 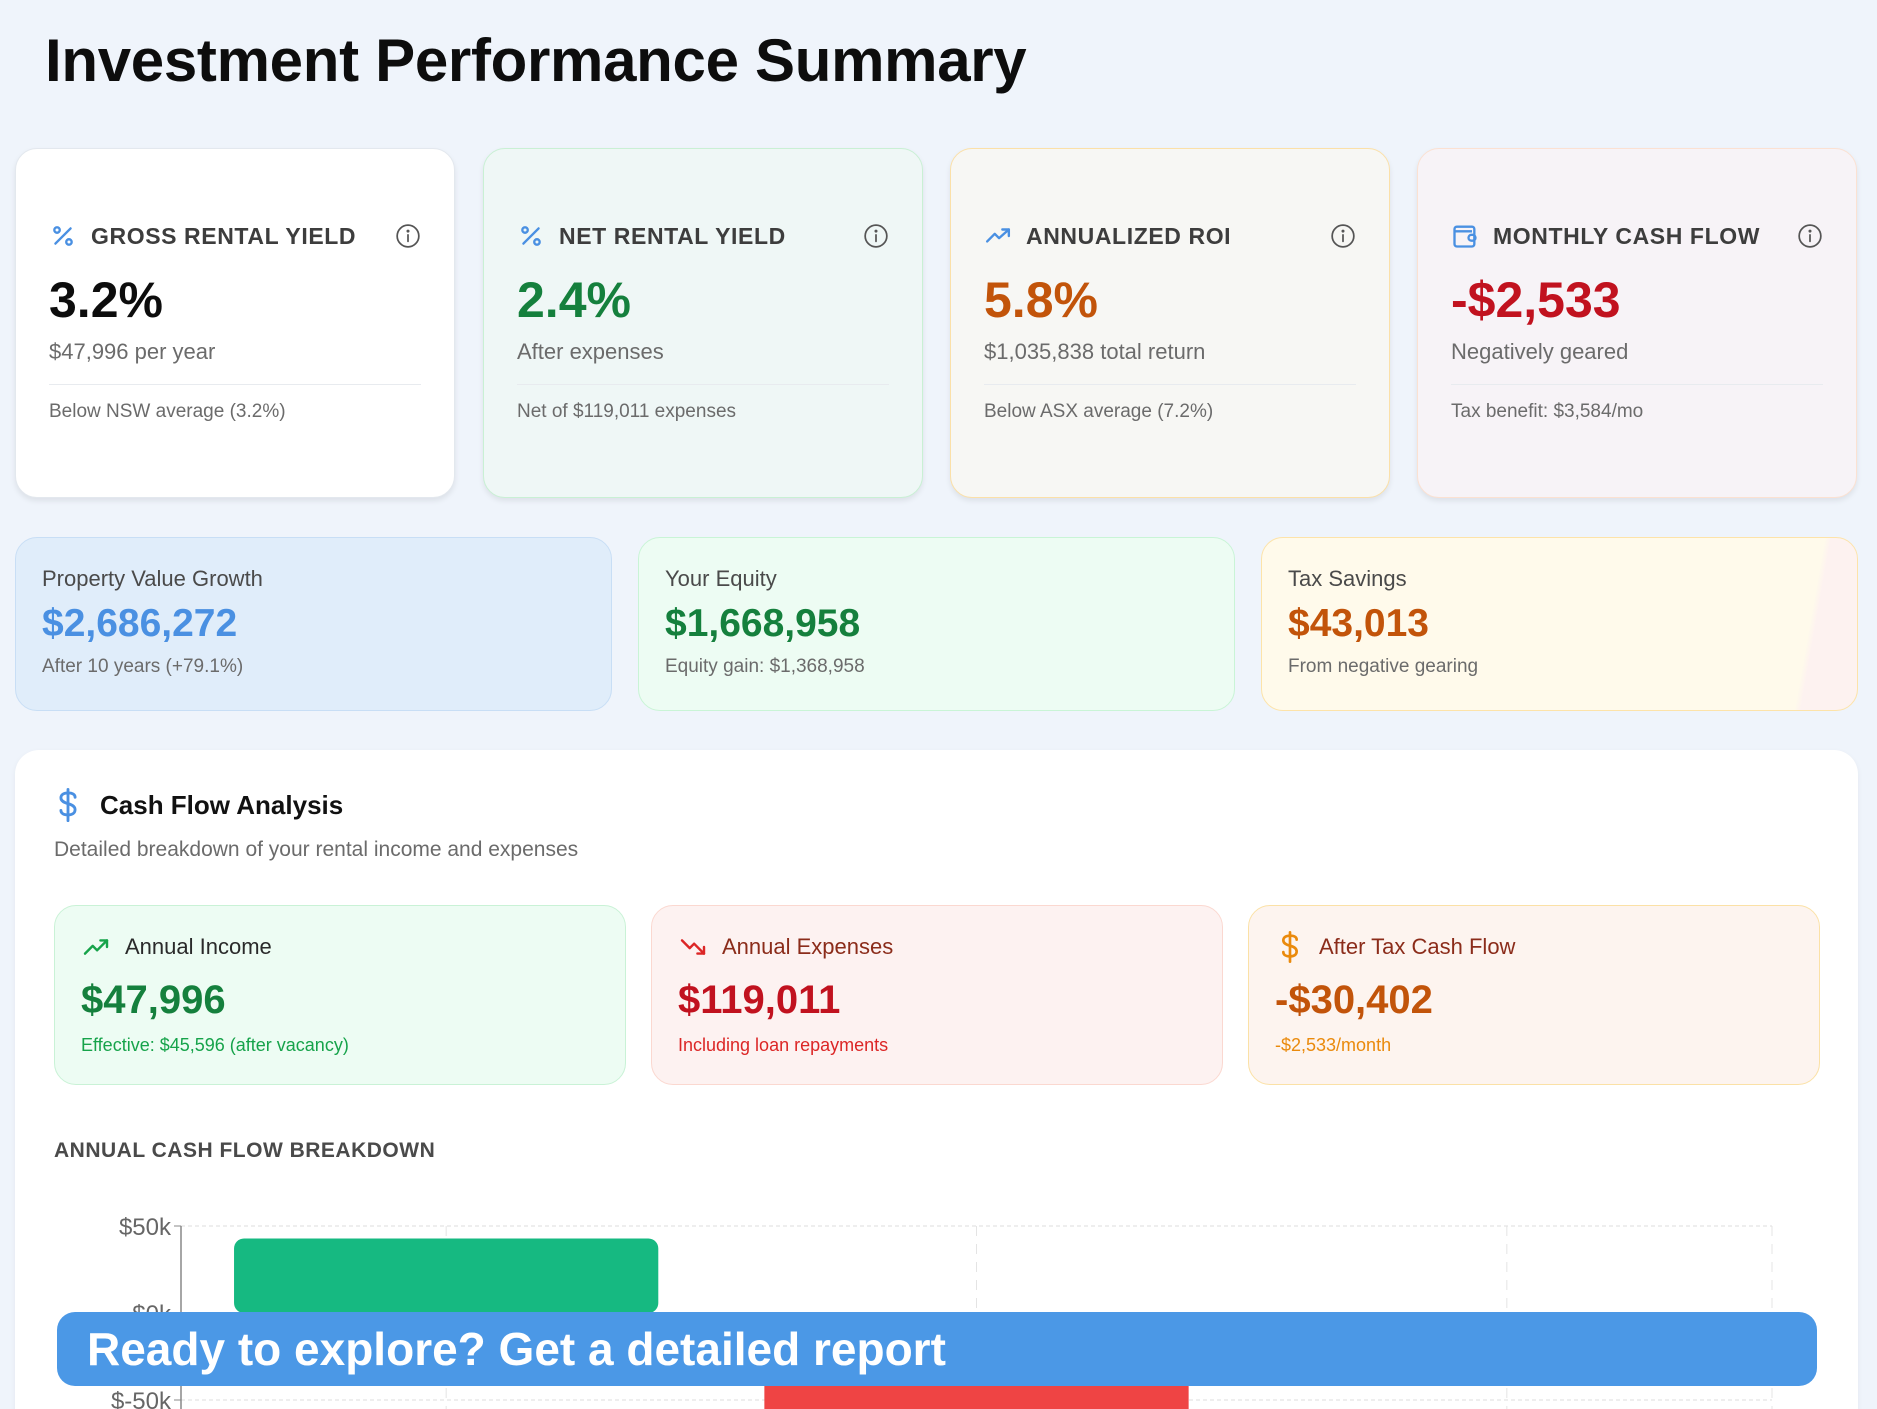 What do you see at coordinates (152, 578) in the screenshot?
I see `summary-label: Property Value Growth` at bounding box center [152, 578].